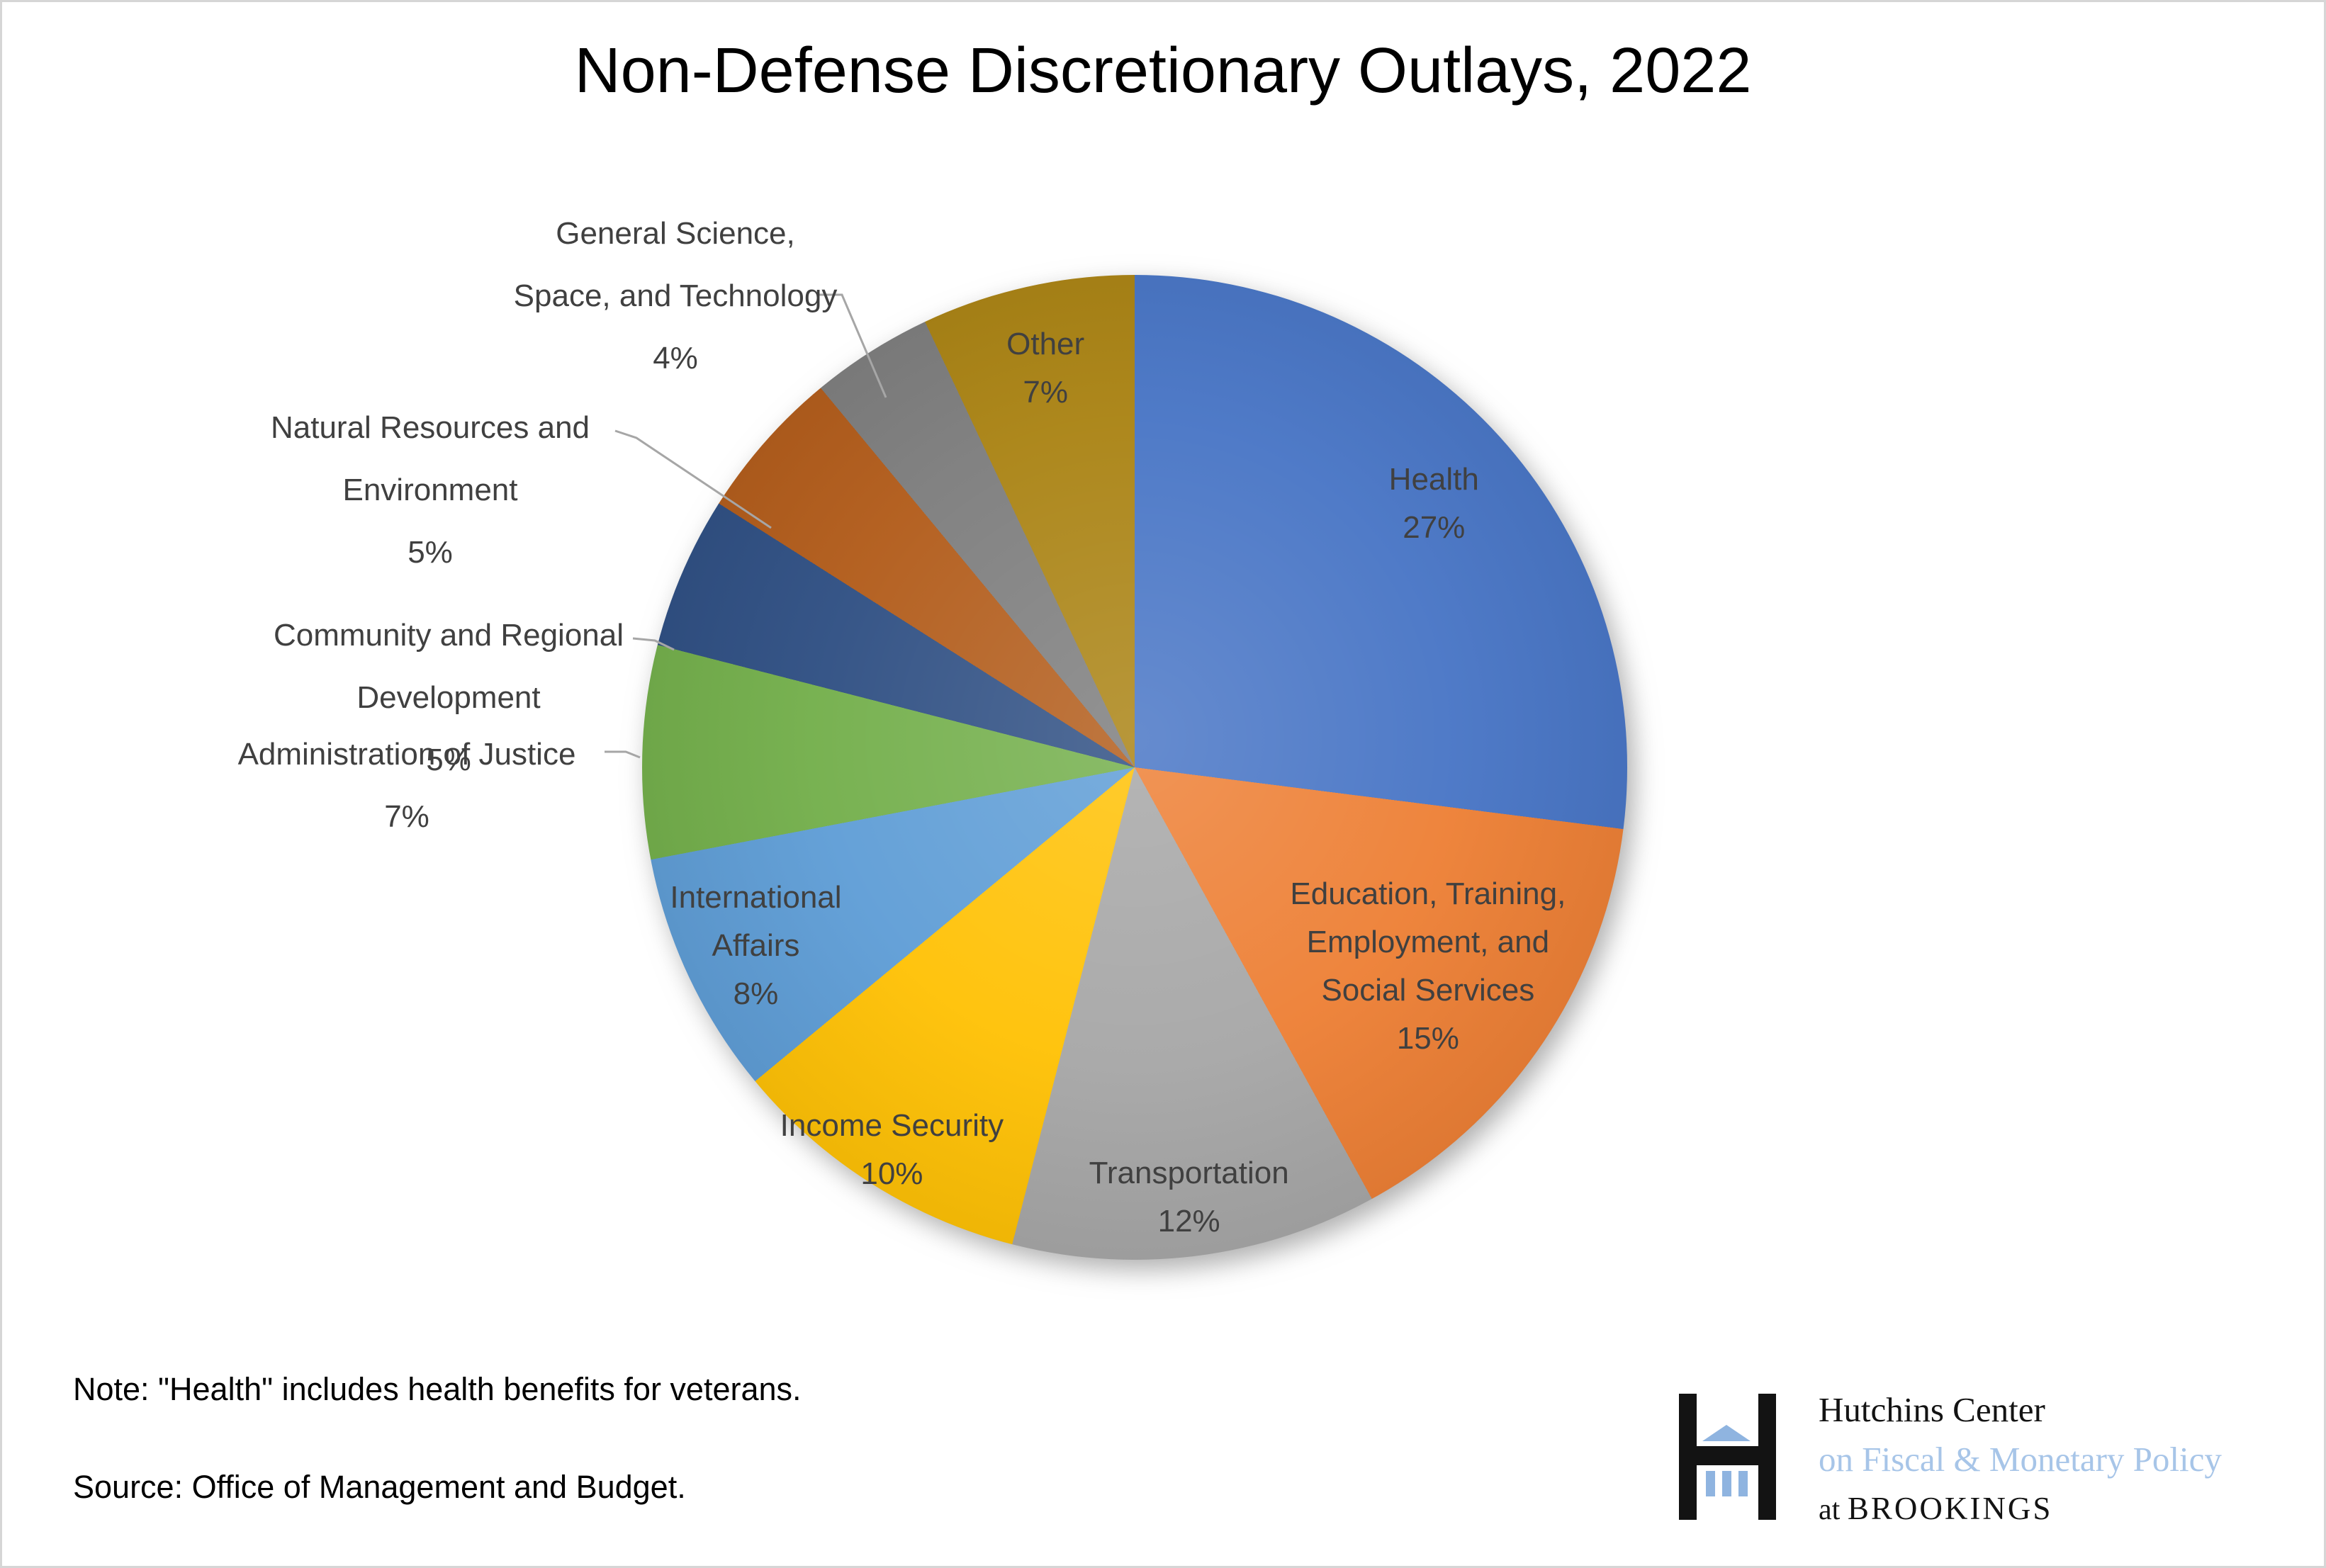  What do you see at coordinates (675, 296) in the screenshot?
I see `slice-label-genscience: General Science, Space, and Technology 4%` at bounding box center [675, 296].